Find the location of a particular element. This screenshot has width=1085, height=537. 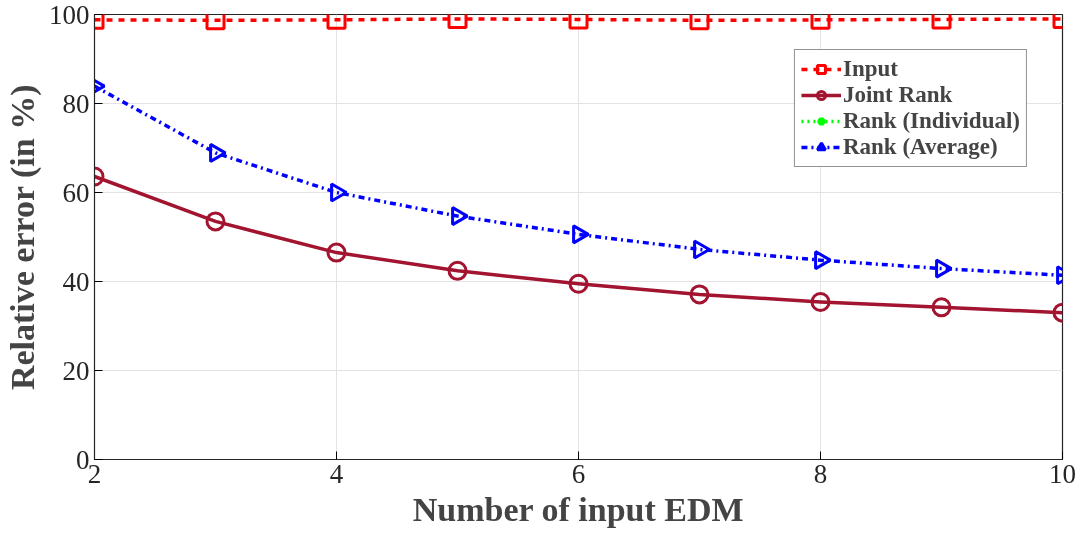

y-tick-label: 0 is located at coordinates (83, 459).